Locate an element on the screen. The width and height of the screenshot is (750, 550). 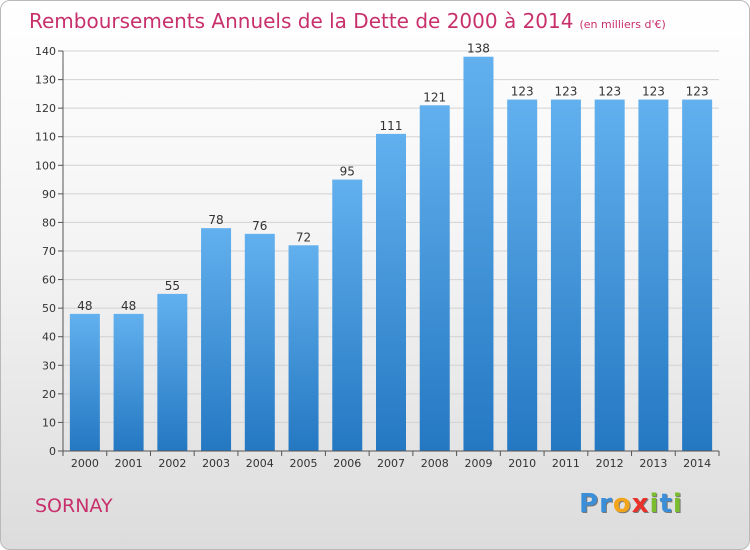
y-tick-label: 60 is located at coordinates (49, 280).